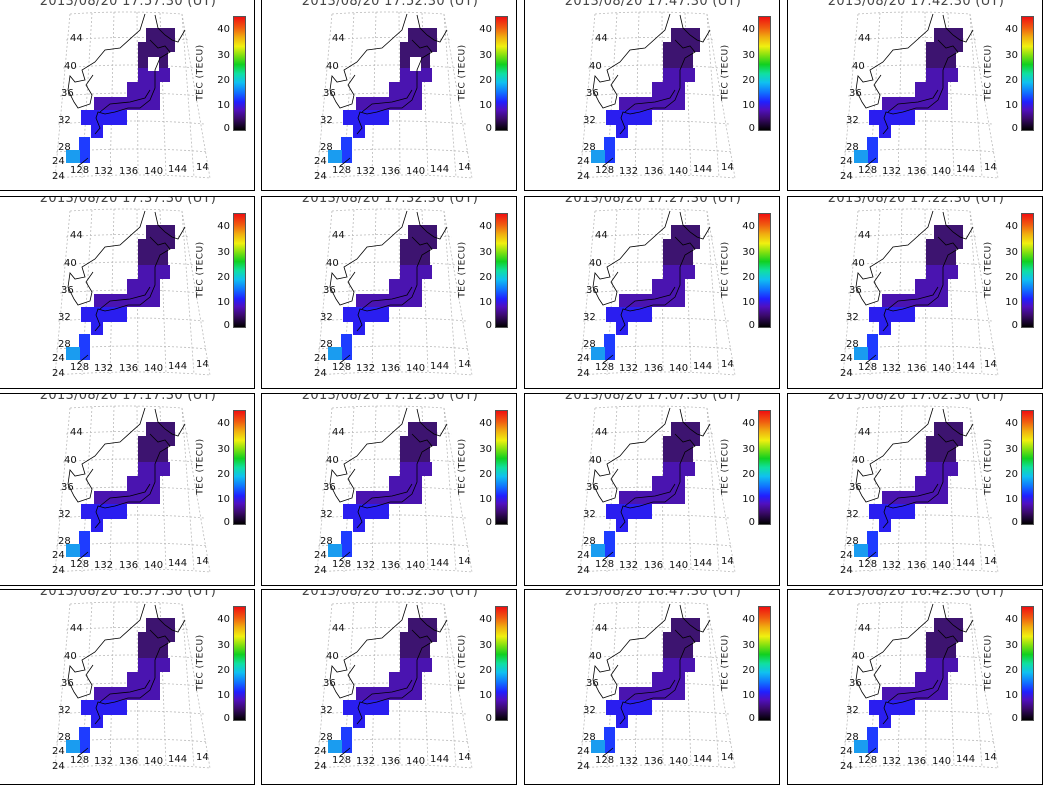 This screenshot has width=1044, height=785. I want to click on panel-timestamp: 2013/08/20 16:42:30 (UT), so click(916, 594).